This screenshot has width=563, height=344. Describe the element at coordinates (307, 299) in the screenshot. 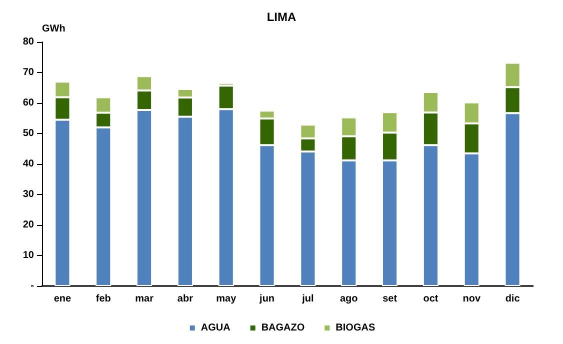

I see `x-tick-label: jul` at that location.